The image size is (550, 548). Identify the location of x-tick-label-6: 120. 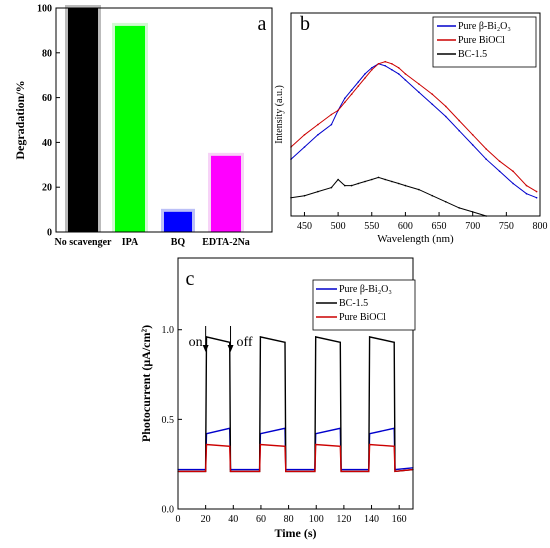
(343, 519).